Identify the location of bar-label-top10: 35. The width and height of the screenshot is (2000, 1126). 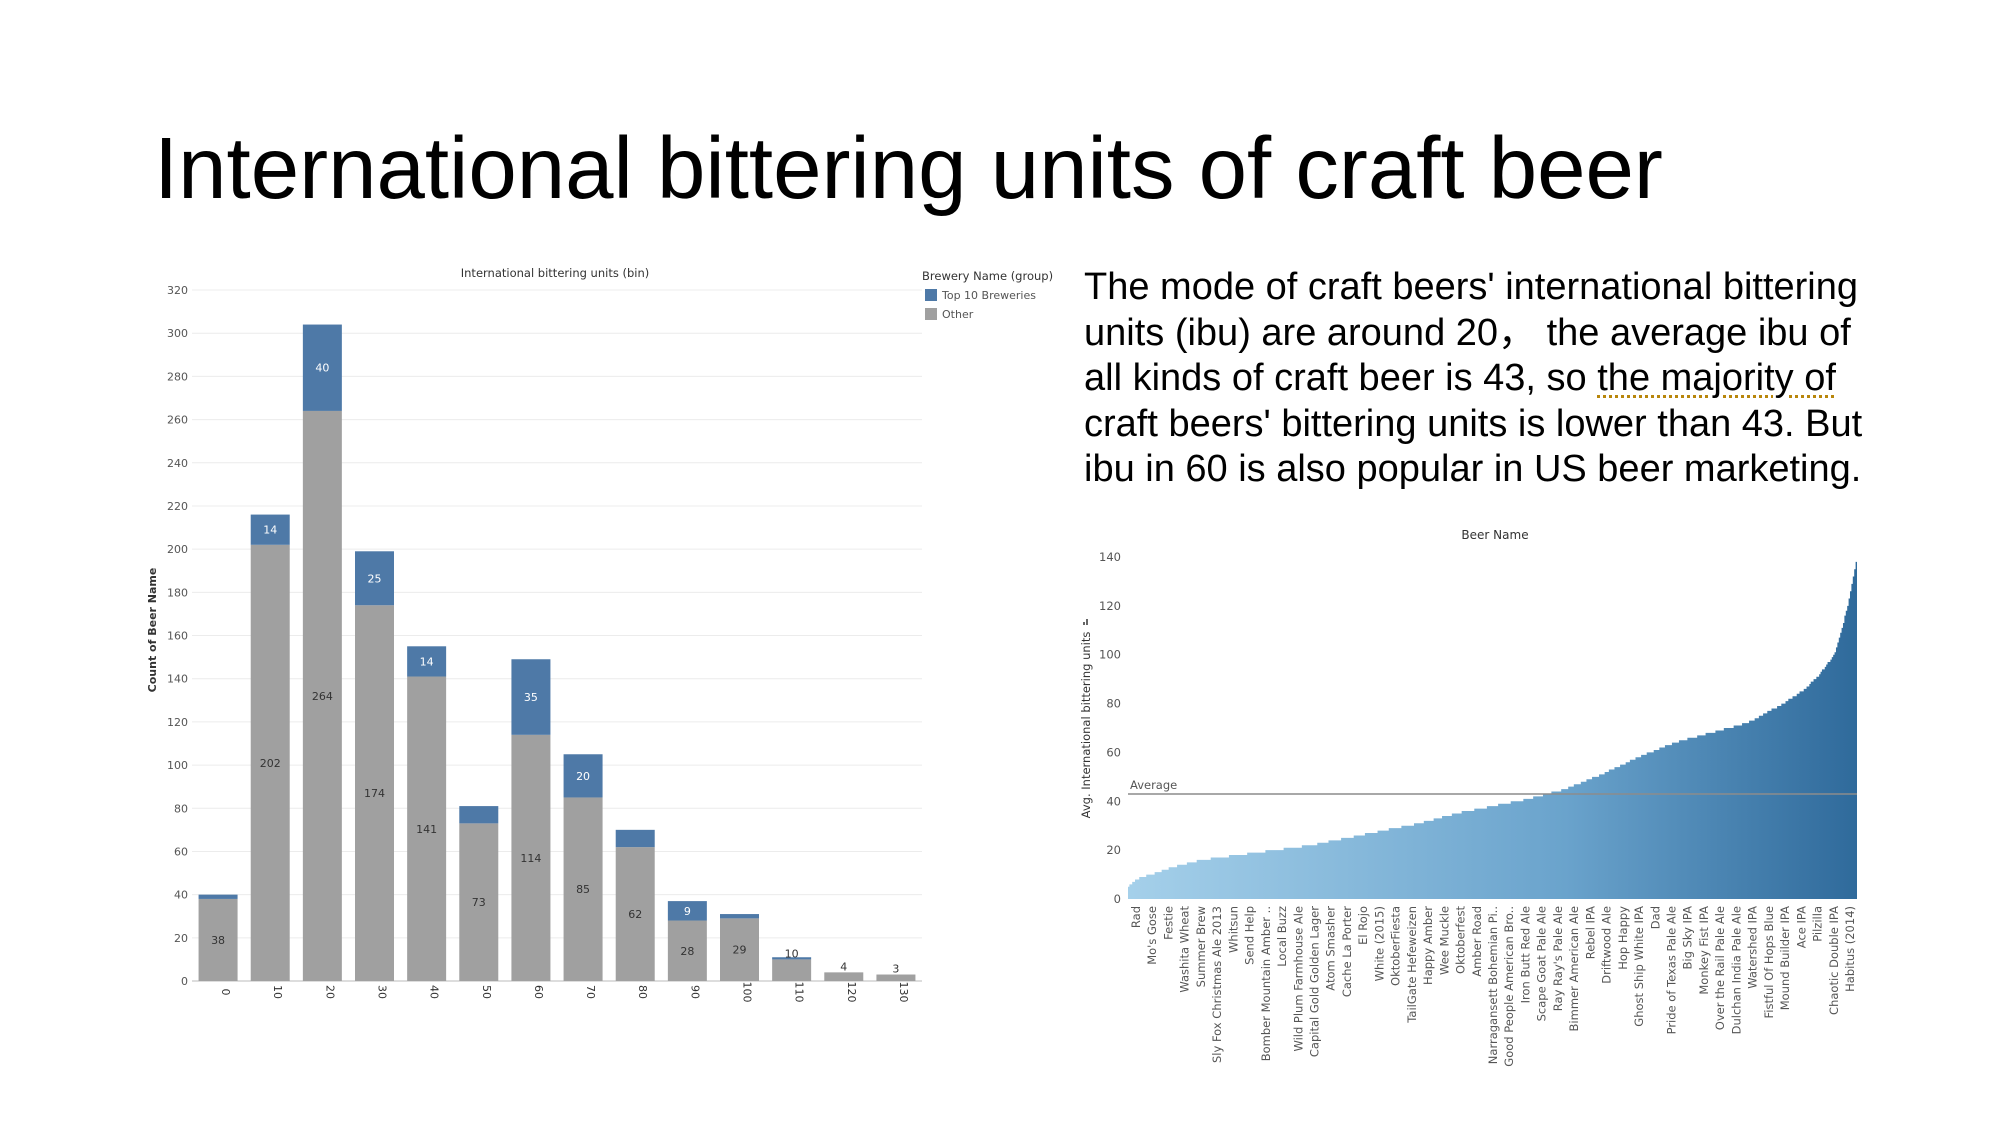
(531, 697).